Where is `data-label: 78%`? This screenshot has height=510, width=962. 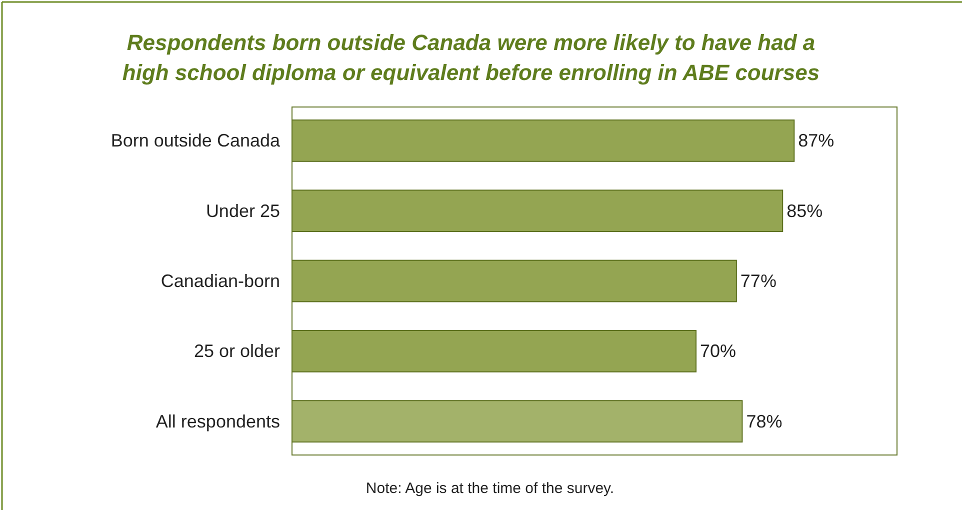 data-label: 78% is located at coordinates (764, 421).